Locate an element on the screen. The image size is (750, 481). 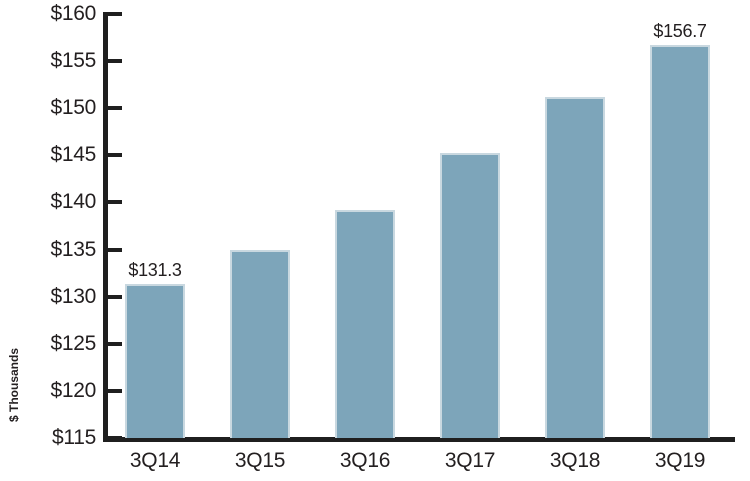
x-tick-label: 3Q14 is located at coordinates (155, 460).